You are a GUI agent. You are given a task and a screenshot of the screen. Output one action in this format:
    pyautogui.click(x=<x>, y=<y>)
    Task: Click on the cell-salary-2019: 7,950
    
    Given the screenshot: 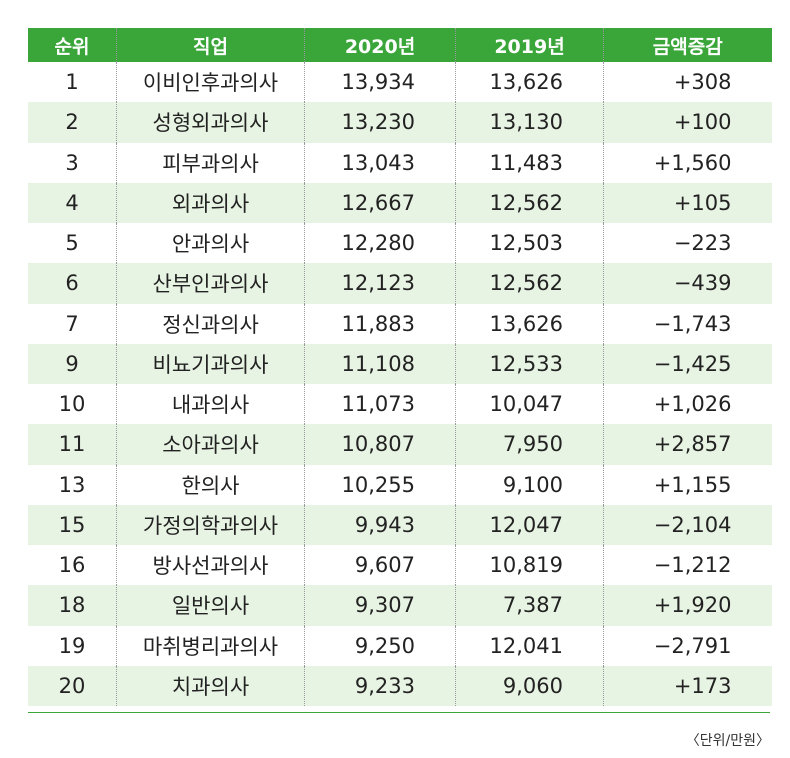 What is the action you would take?
    pyautogui.click(x=529, y=444)
    